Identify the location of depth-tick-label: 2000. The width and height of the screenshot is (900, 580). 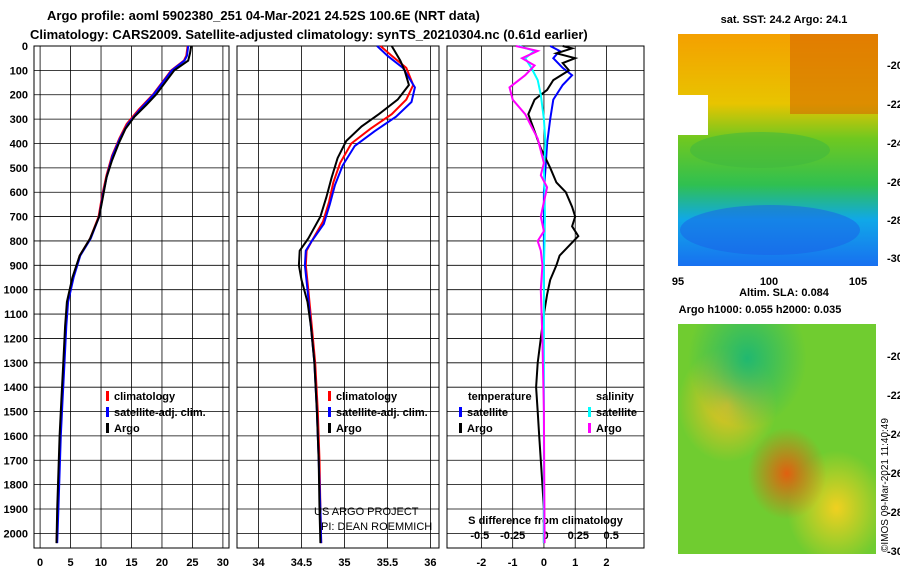
(16, 534).